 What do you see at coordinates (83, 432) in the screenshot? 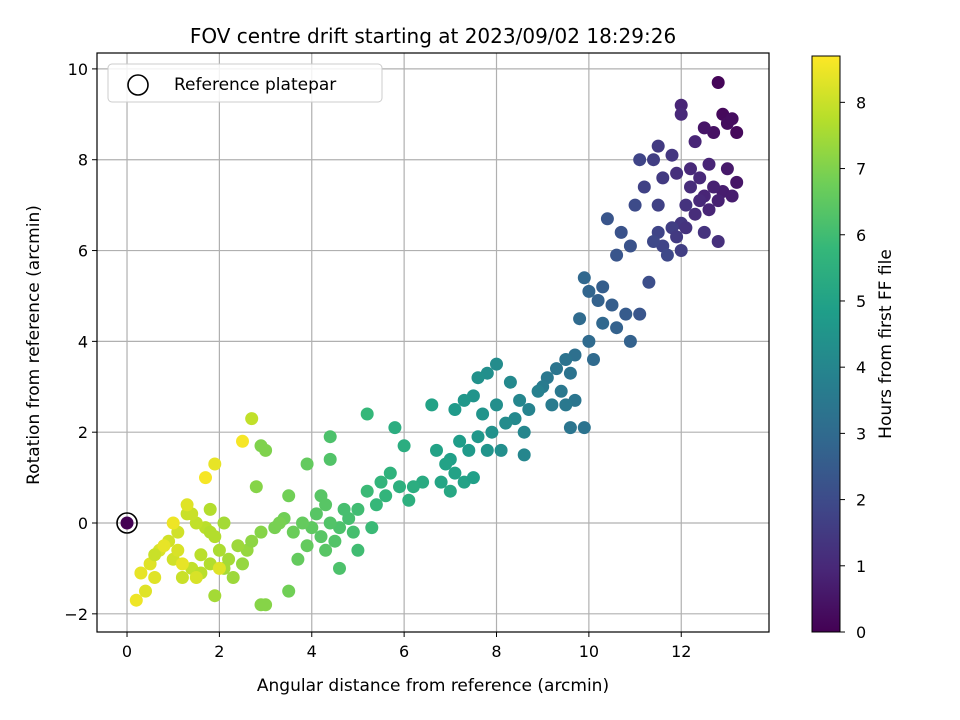
I see `y-tick-label: 2` at bounding box center [83, 432].